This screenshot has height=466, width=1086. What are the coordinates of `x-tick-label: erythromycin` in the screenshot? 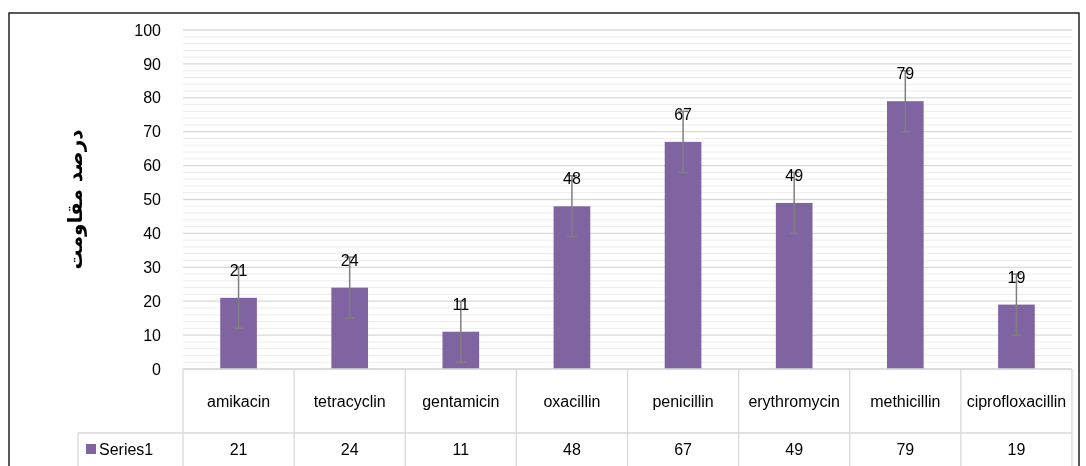 It's located at (794, 401).